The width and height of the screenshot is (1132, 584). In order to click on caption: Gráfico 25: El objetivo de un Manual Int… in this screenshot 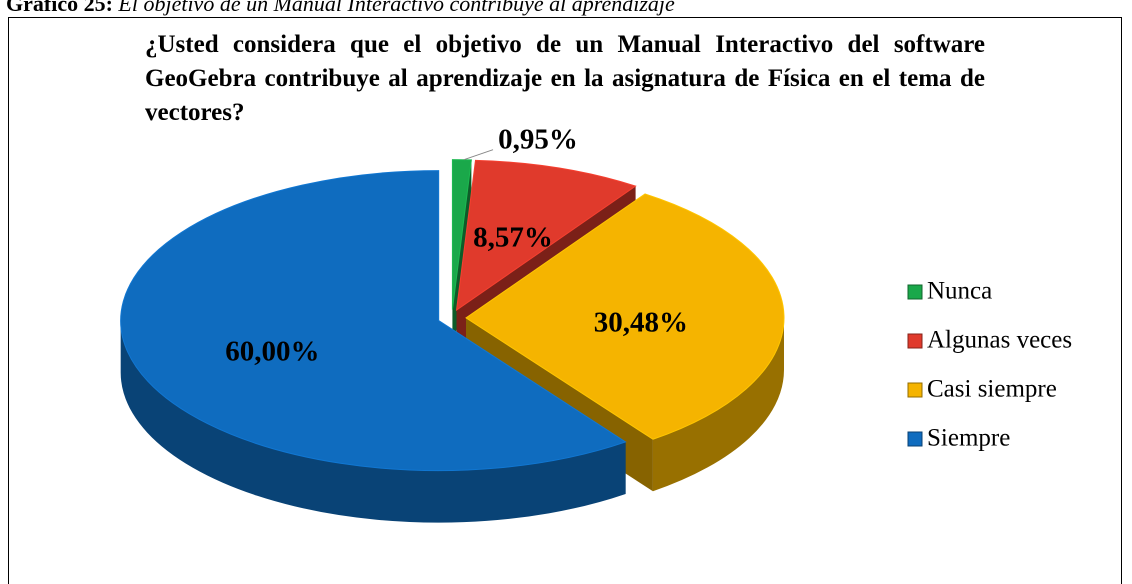, I will do `click(340, 8)`.